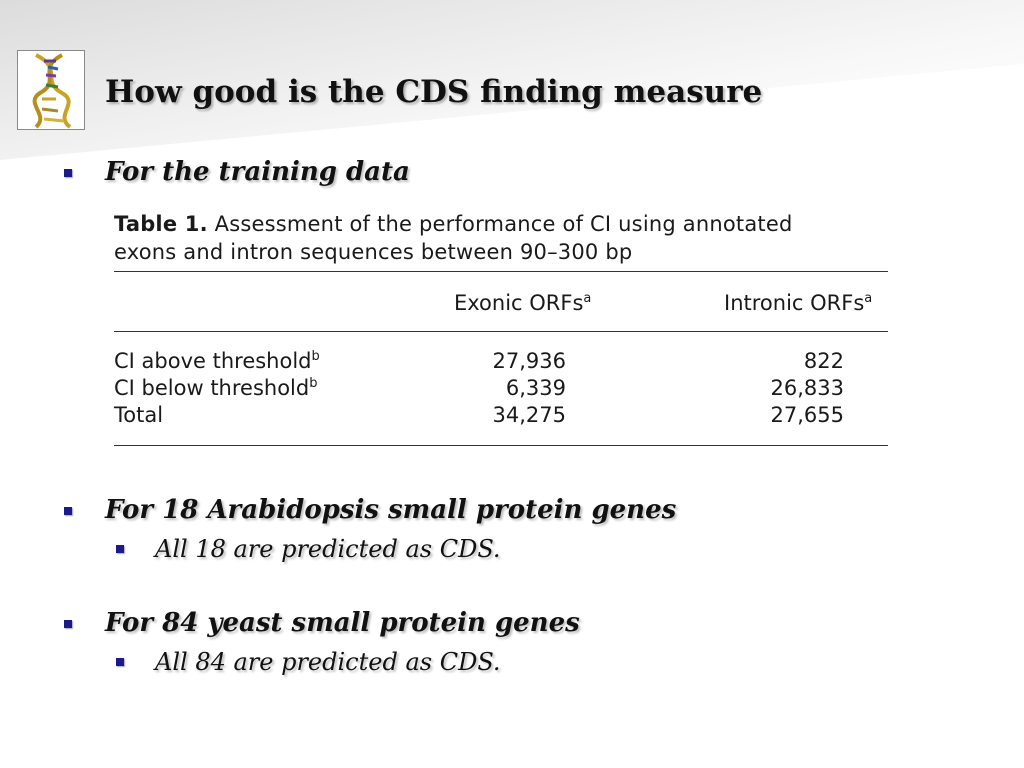  Describe the element at coordinates (342, 623) in the screenshot. I see `bullet-text: For 84 yeast small protein genes` at that location.